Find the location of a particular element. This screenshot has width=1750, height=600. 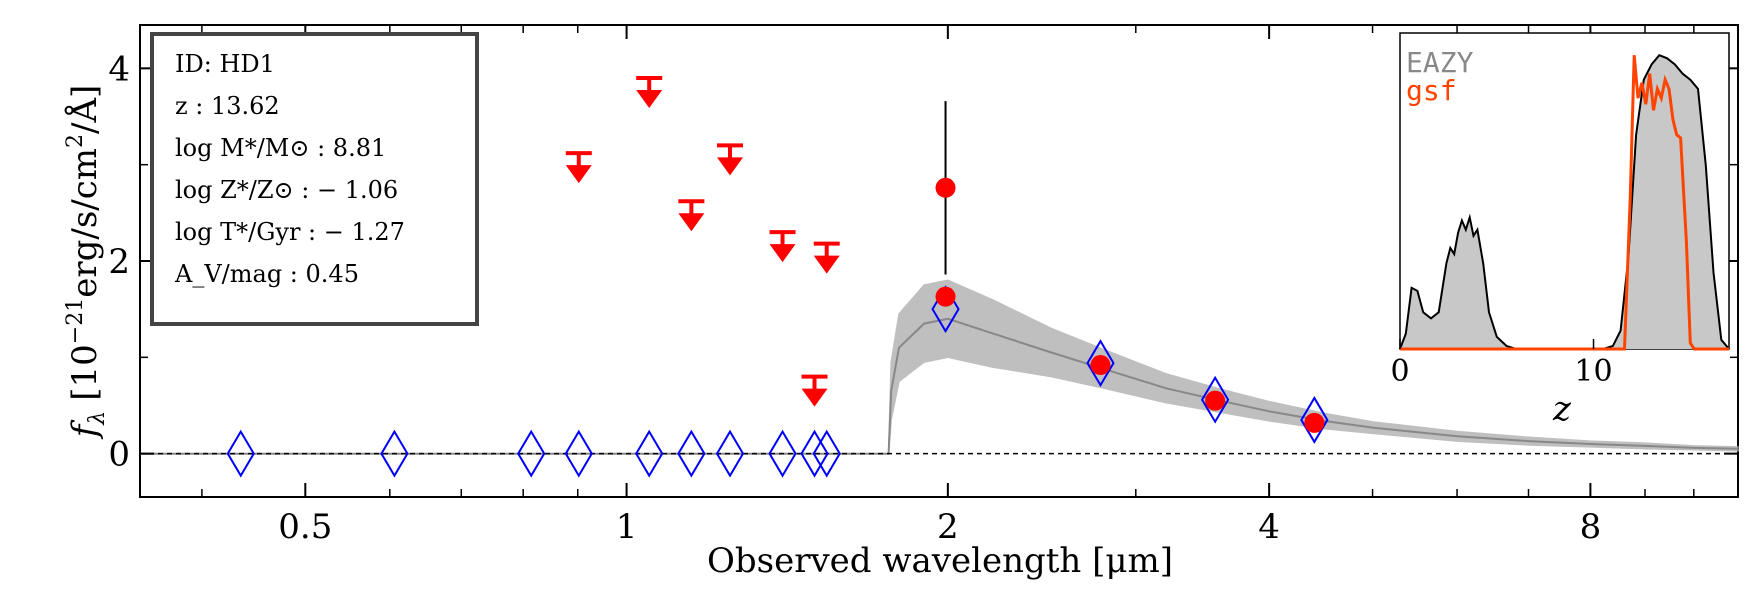

info-box-frame is located at coordinates (314, 179).